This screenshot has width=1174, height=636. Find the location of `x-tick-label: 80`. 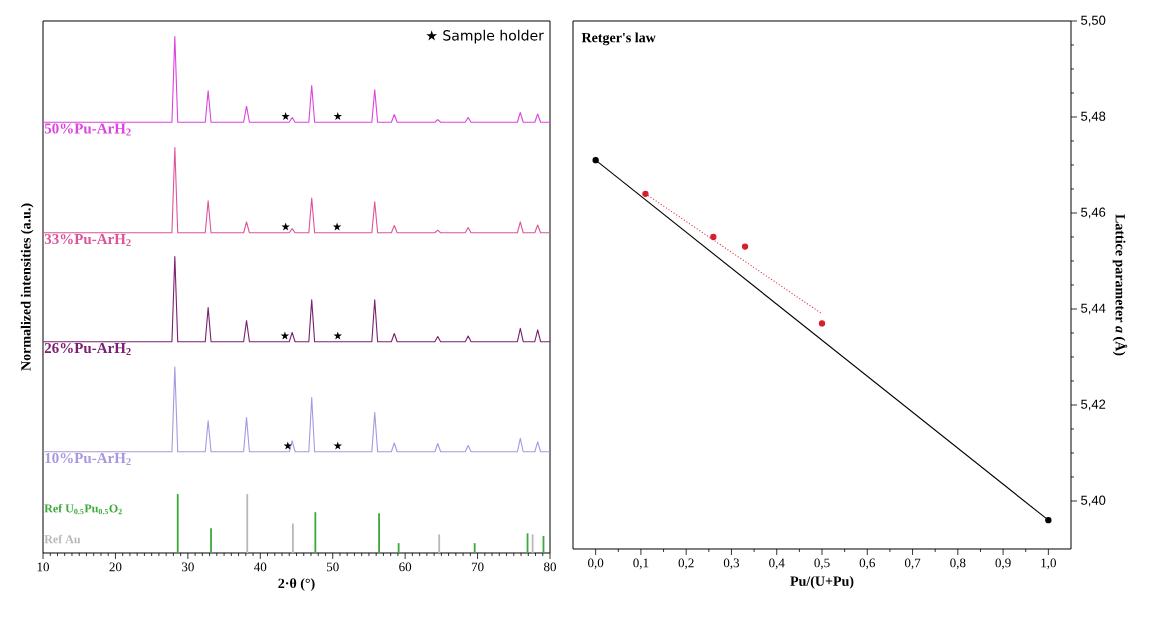

x-tick-label: 80 is located at coordinates (550, 567).